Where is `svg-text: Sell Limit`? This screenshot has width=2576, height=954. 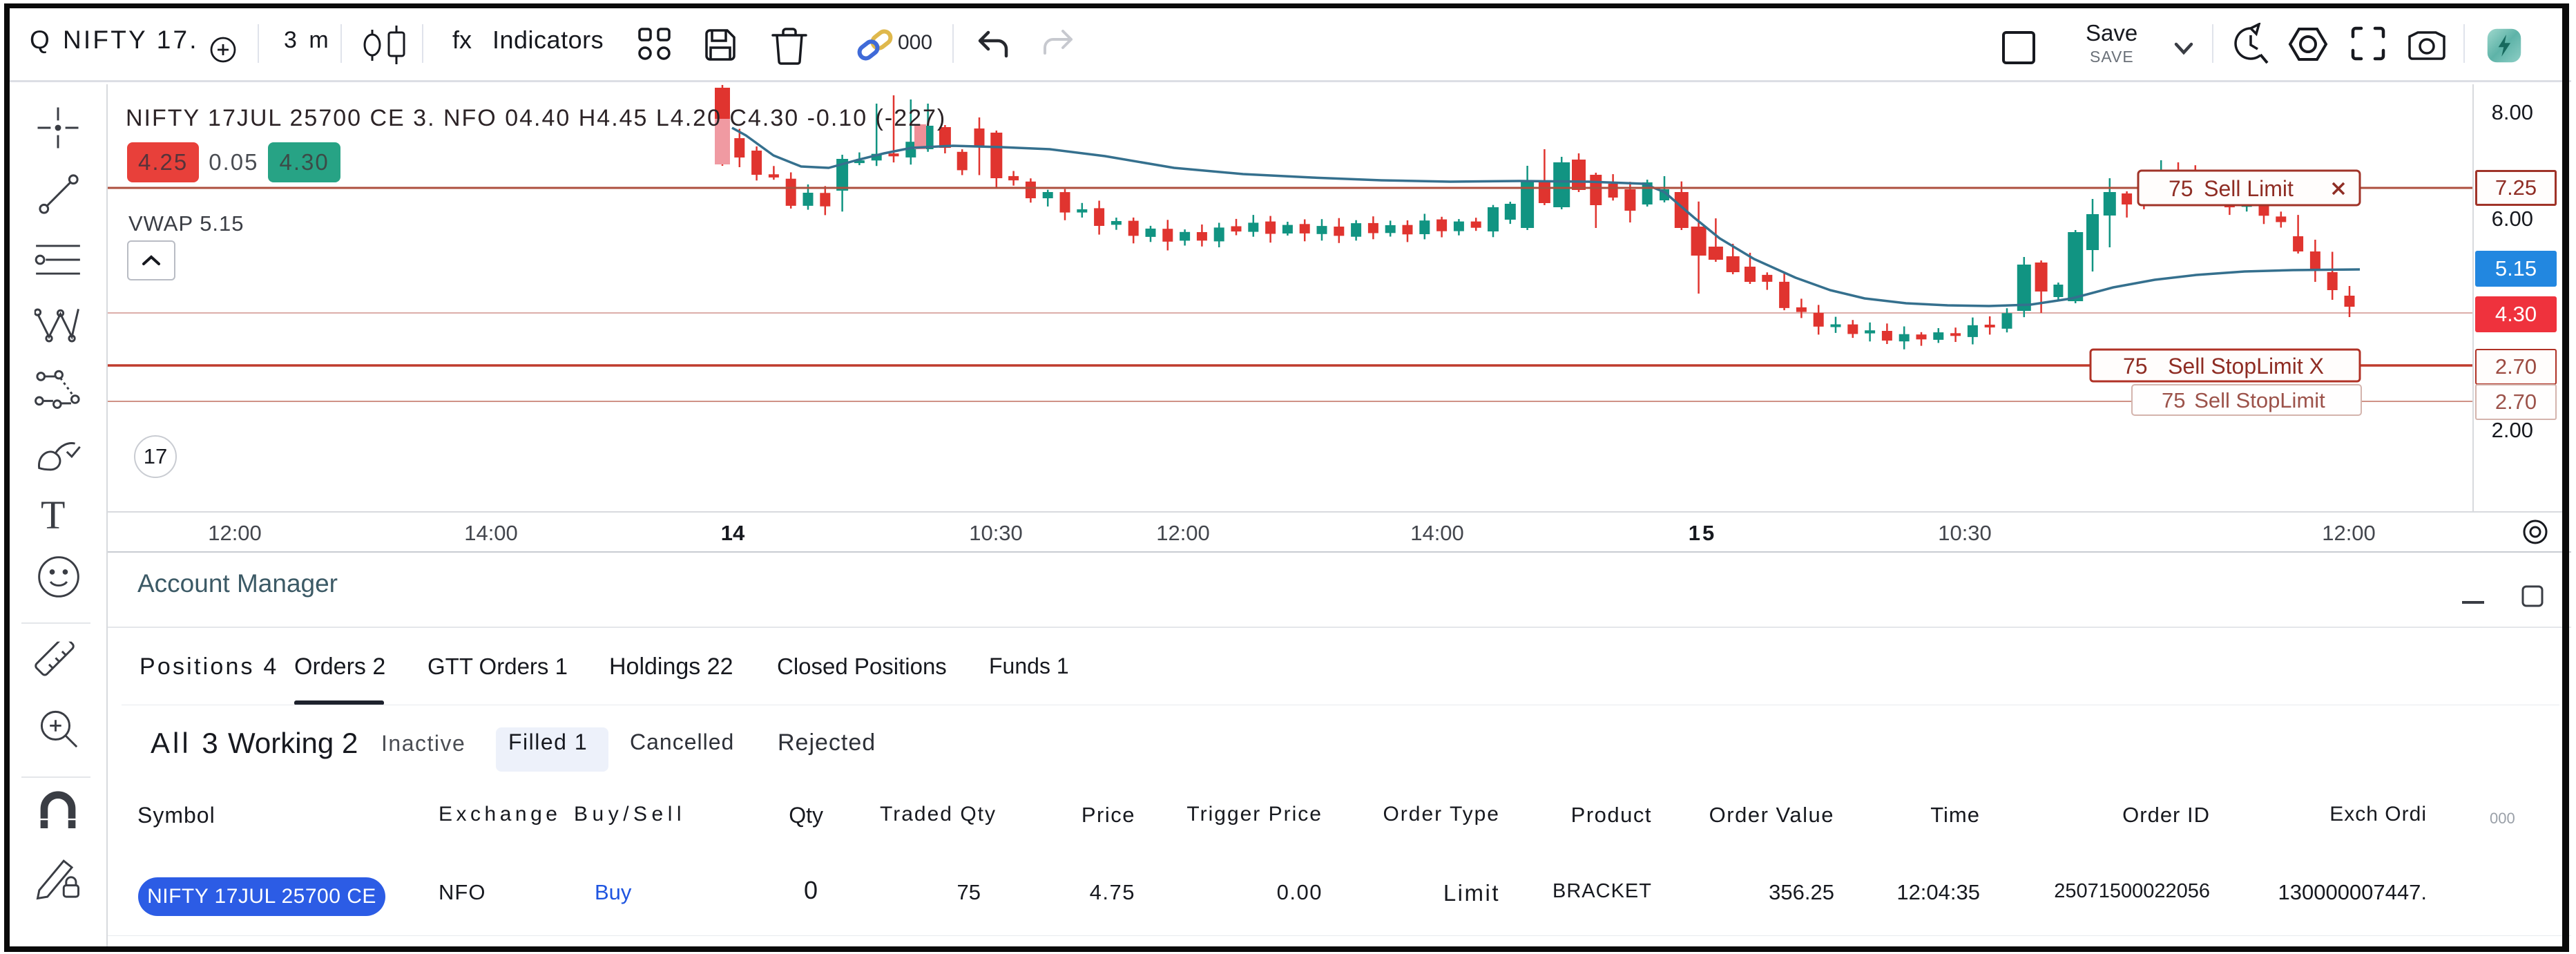
svg-text: Sell Limit is located at coordinates (2249, 189).